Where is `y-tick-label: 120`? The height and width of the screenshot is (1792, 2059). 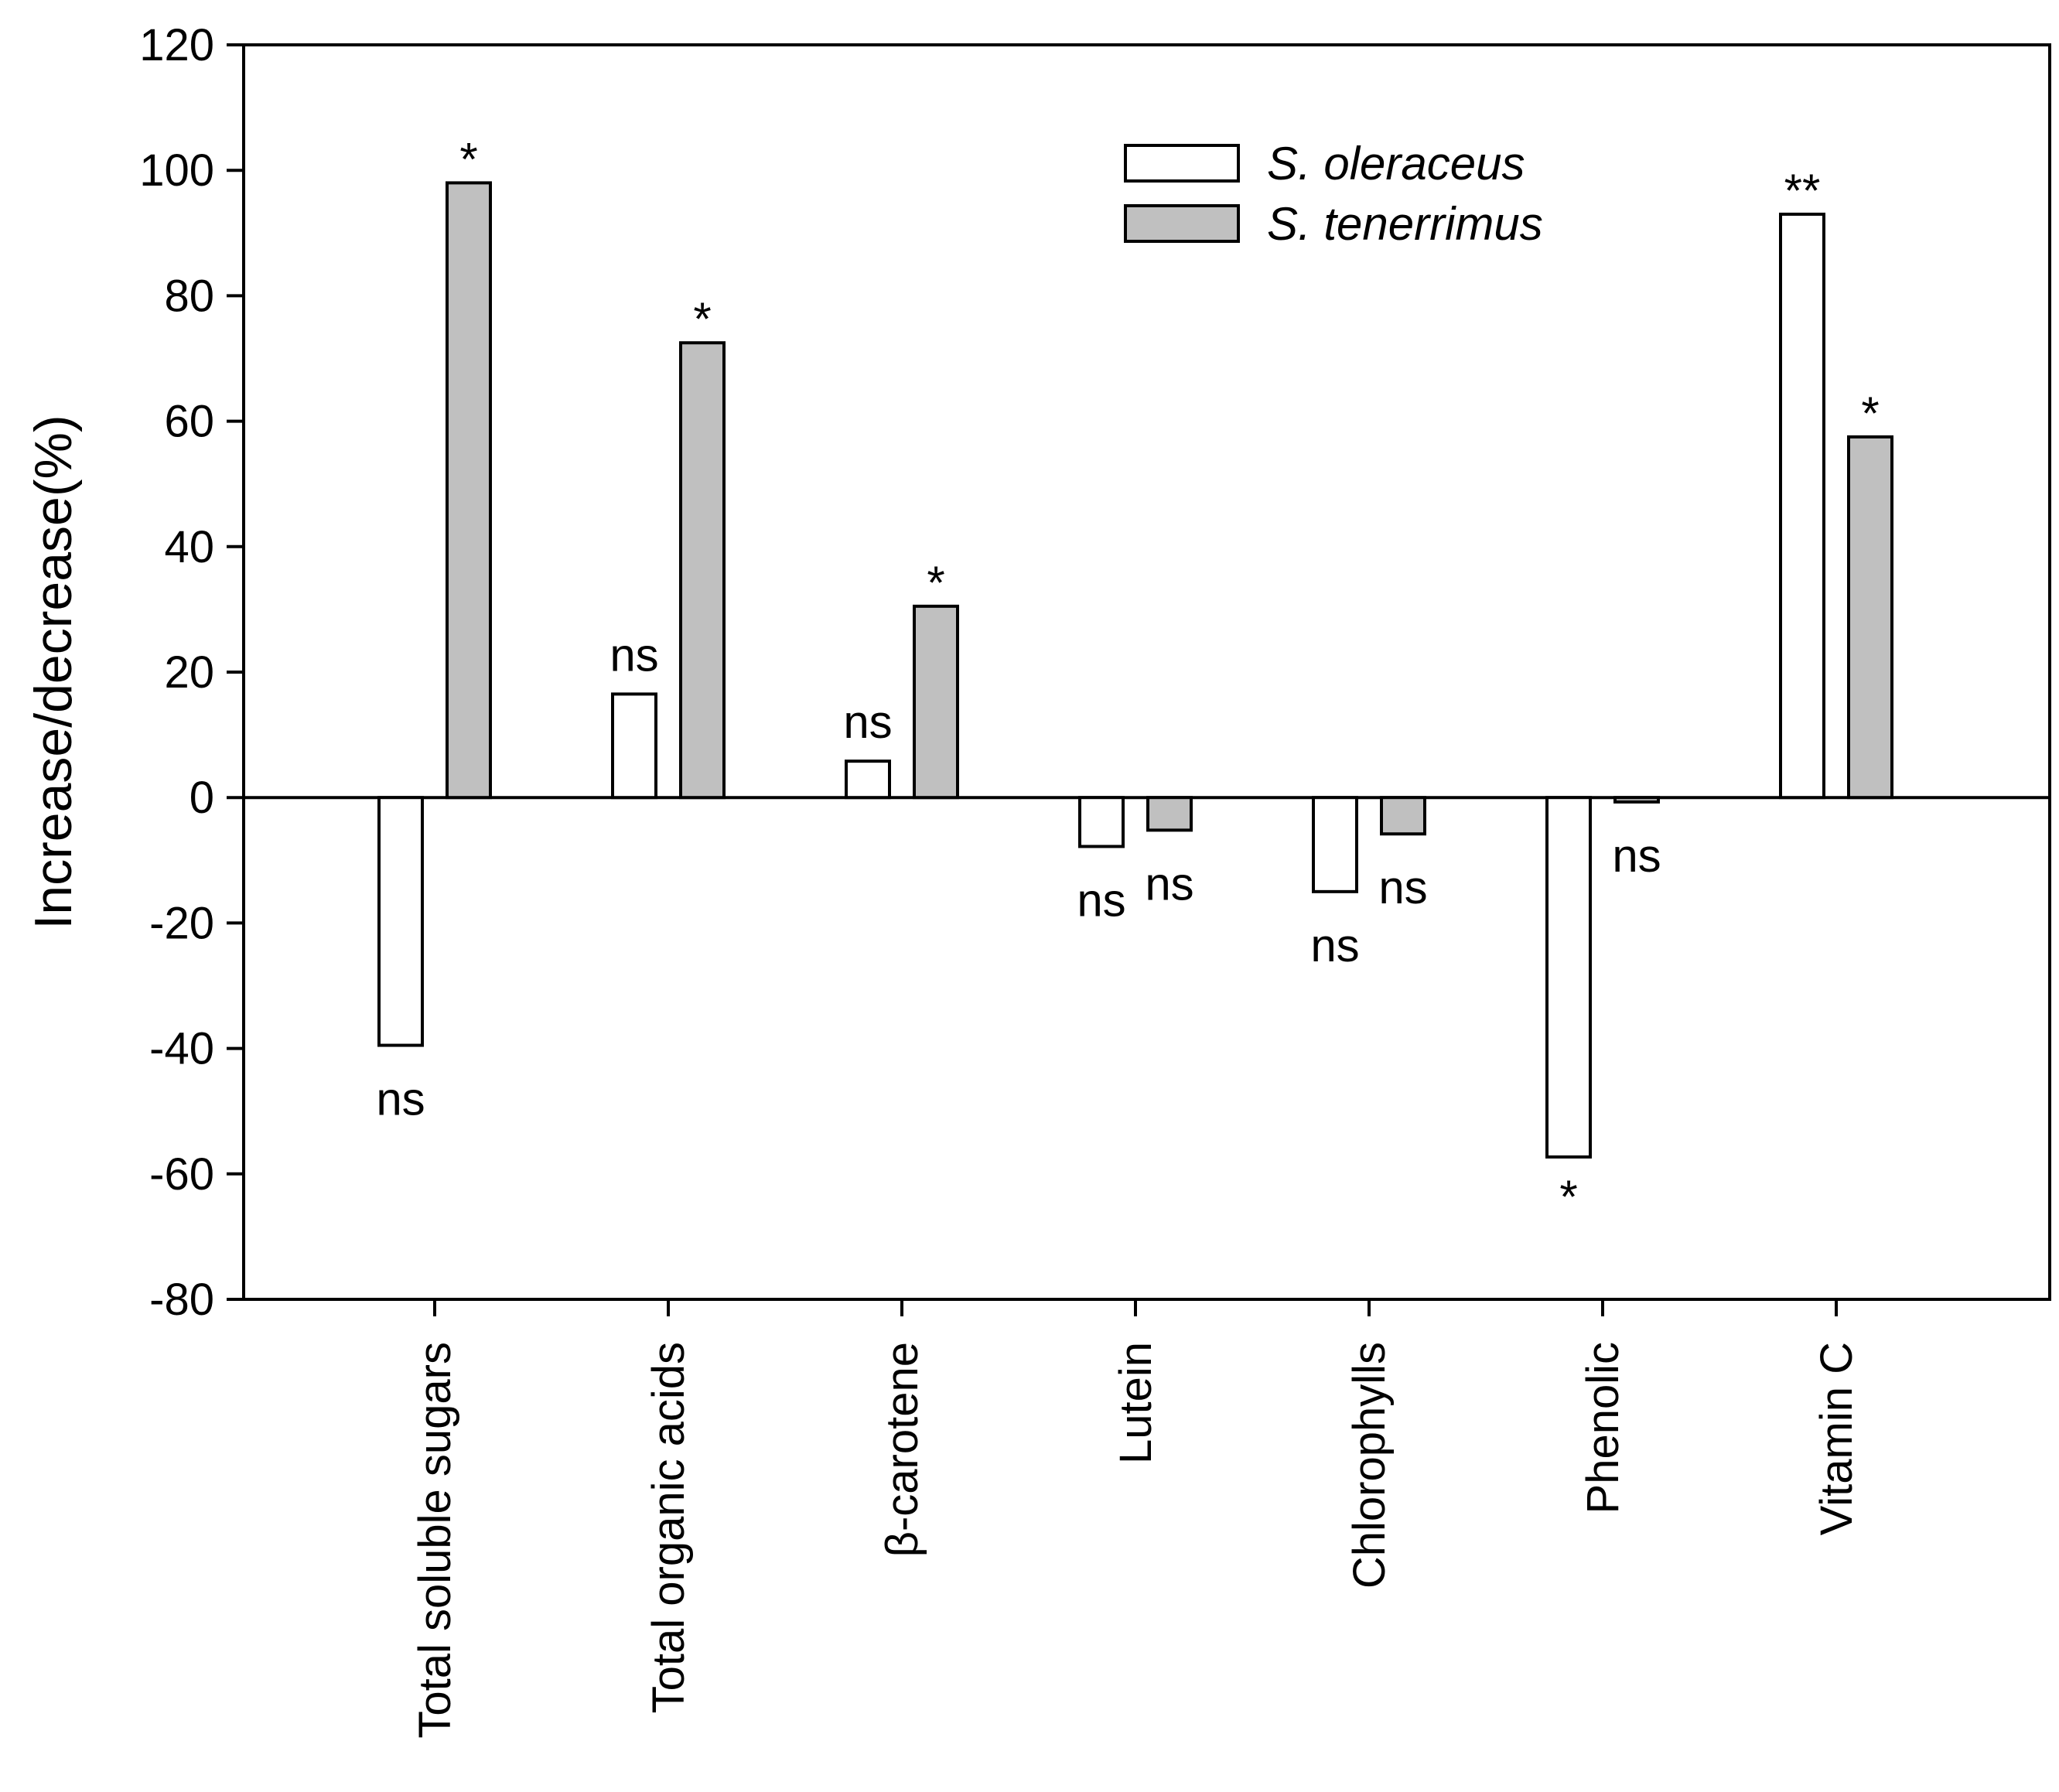 y-tick-label: 120 is located at coordinates (177, 45).